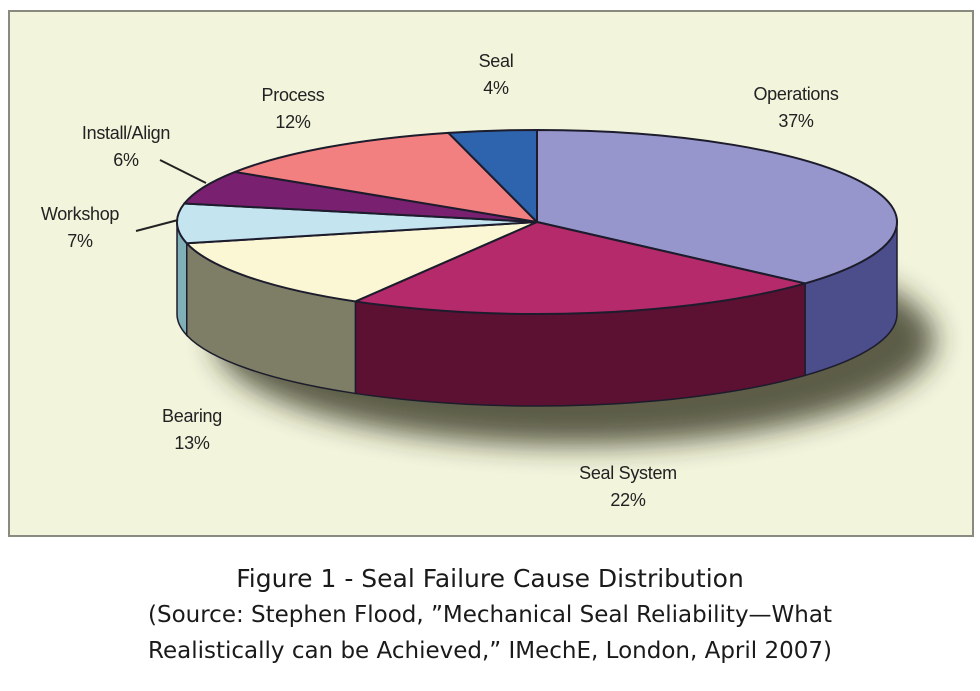  Describe the element at coordinates (628, 473) in the screenshot. I see `label-seal-system-name: Seal System` at that location.